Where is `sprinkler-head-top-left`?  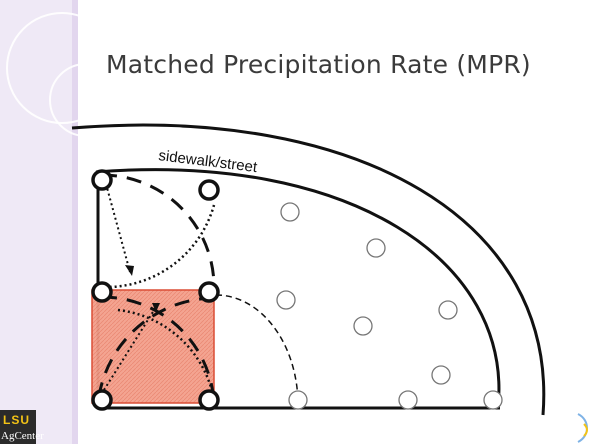
sprinkler-head-top-left is located at coordinates (102, 180).